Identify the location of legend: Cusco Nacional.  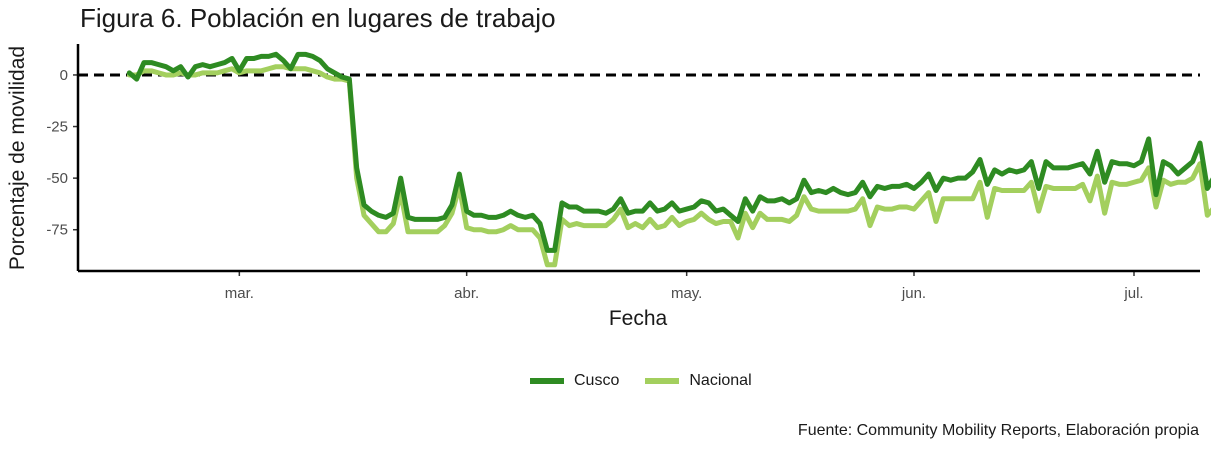
(654, 381).